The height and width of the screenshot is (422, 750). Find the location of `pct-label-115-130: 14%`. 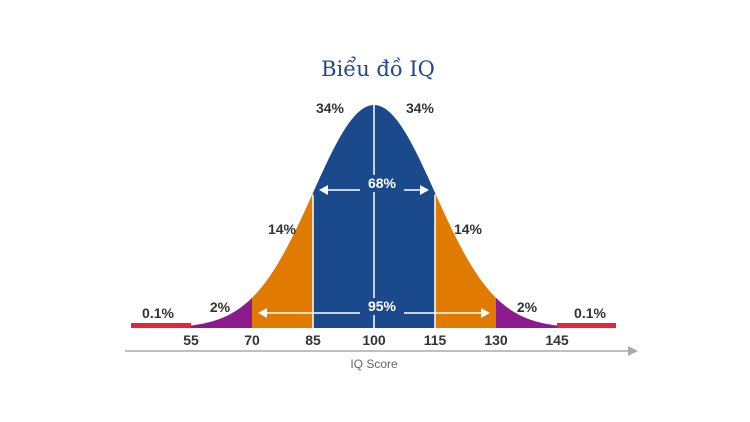

pct-label-115-130: 14% is located at coordinates (468, 229).